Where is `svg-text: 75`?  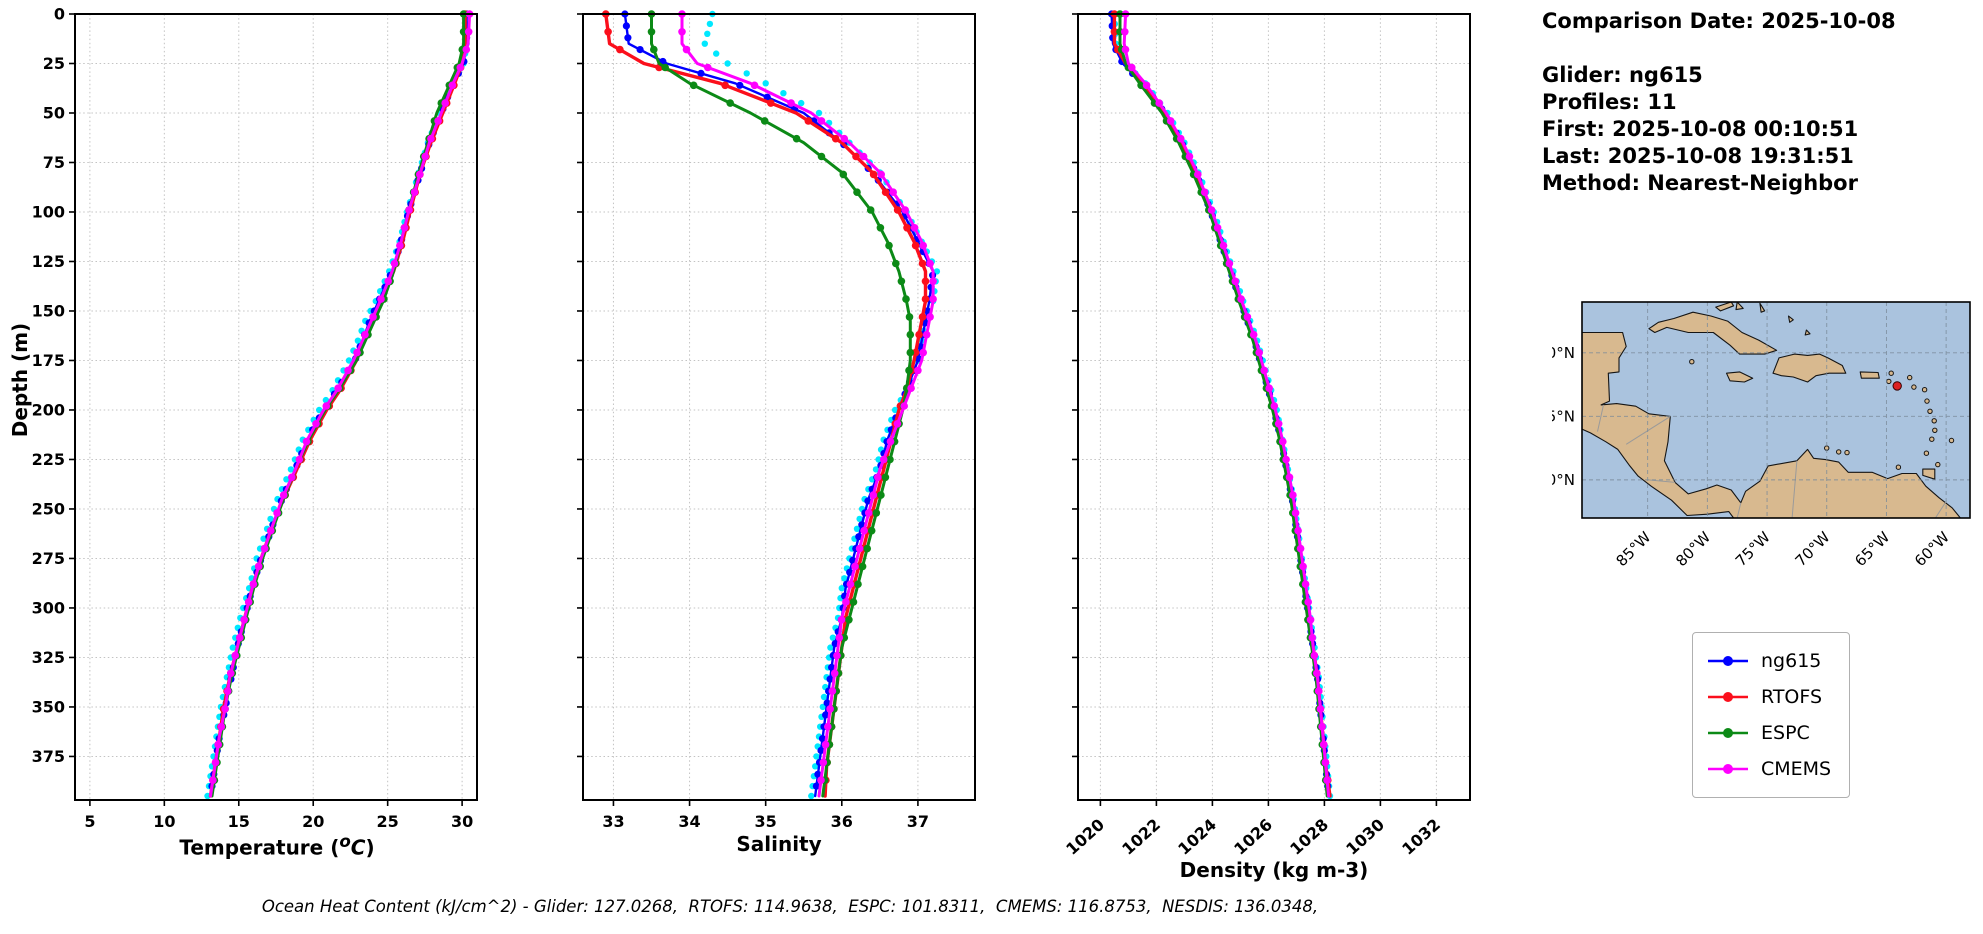 svg-text: 75 is located at coordinates (54, 162).